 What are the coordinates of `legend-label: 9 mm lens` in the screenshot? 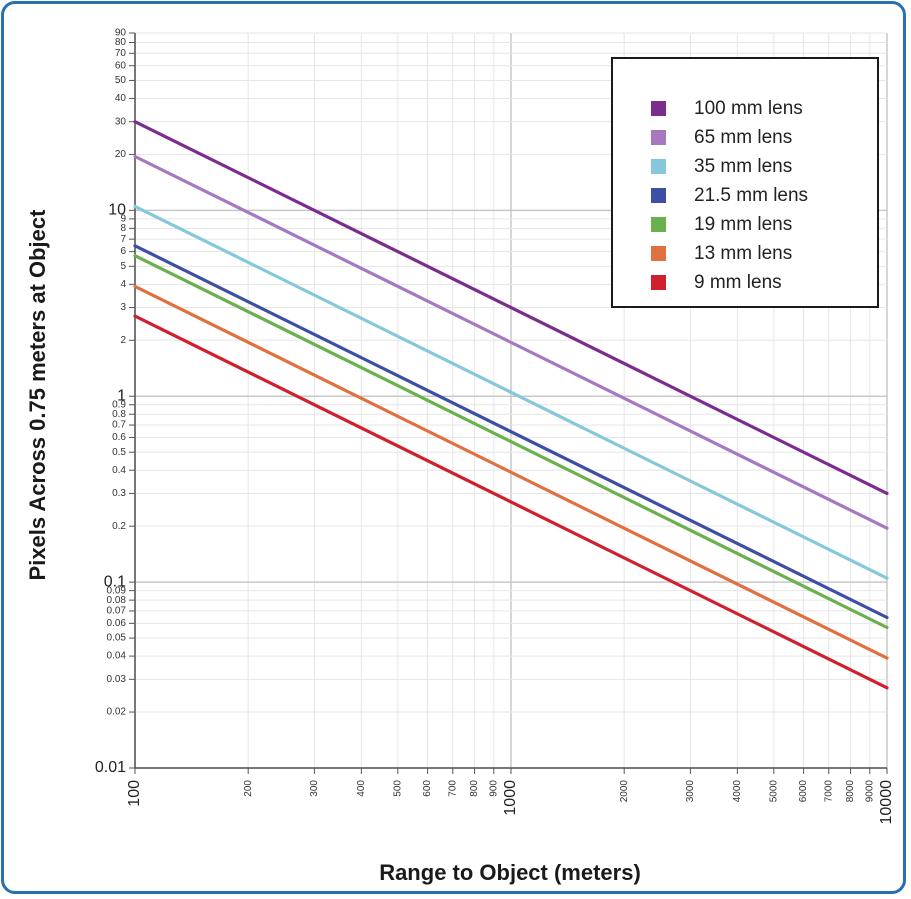 It's located at (738, 282).